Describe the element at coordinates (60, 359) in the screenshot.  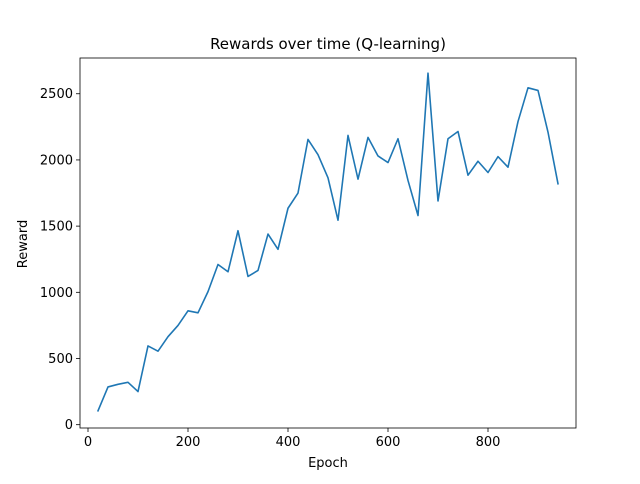
I see `y-tick-label: 500` at that location.